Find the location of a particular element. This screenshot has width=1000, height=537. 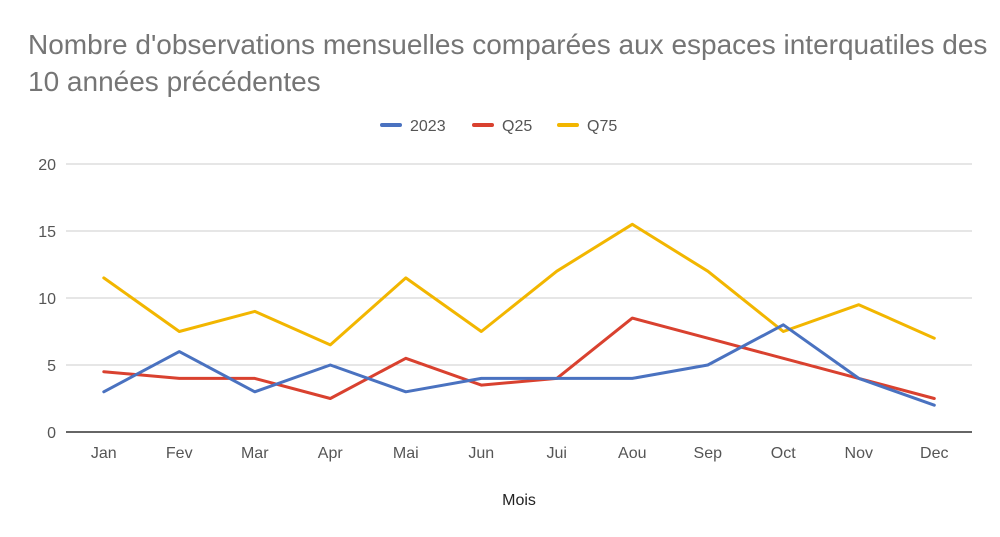

x-tick-label: Oct is located at coordinates (783, 453).